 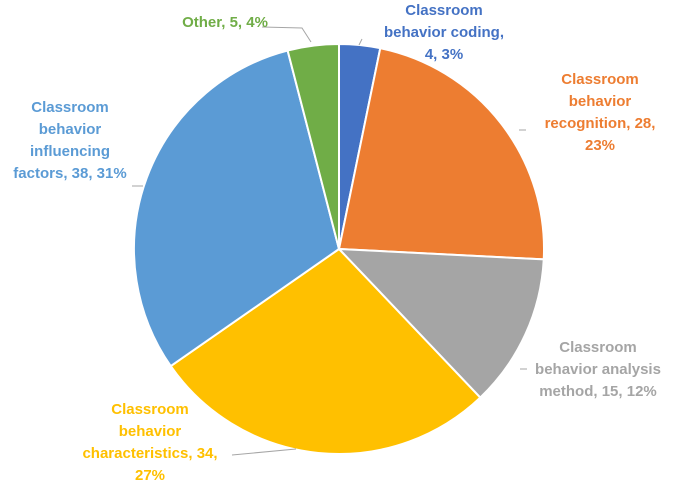 I want to click on data-label-3-line-2: behavior analysis, so click(x=598, y=369).